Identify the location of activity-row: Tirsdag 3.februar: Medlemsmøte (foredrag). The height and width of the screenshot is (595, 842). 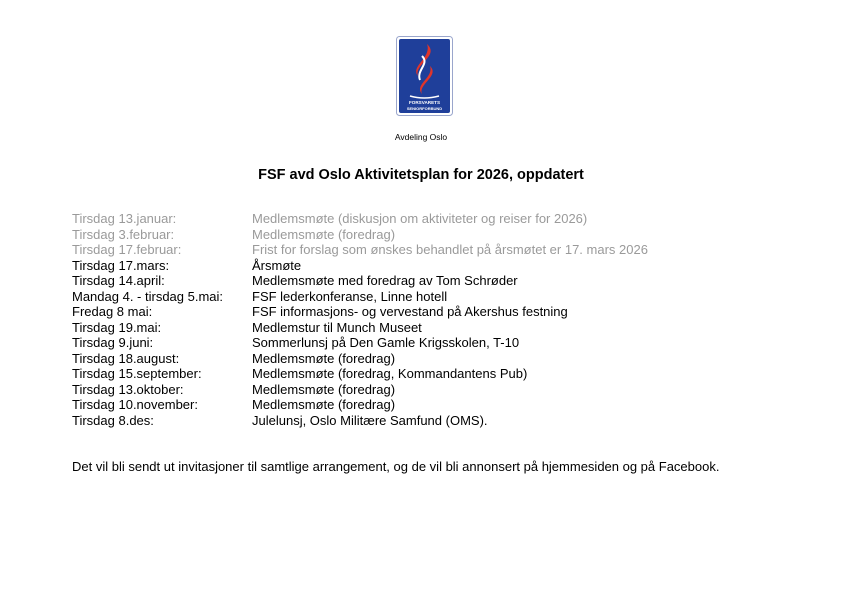
(360, 235).